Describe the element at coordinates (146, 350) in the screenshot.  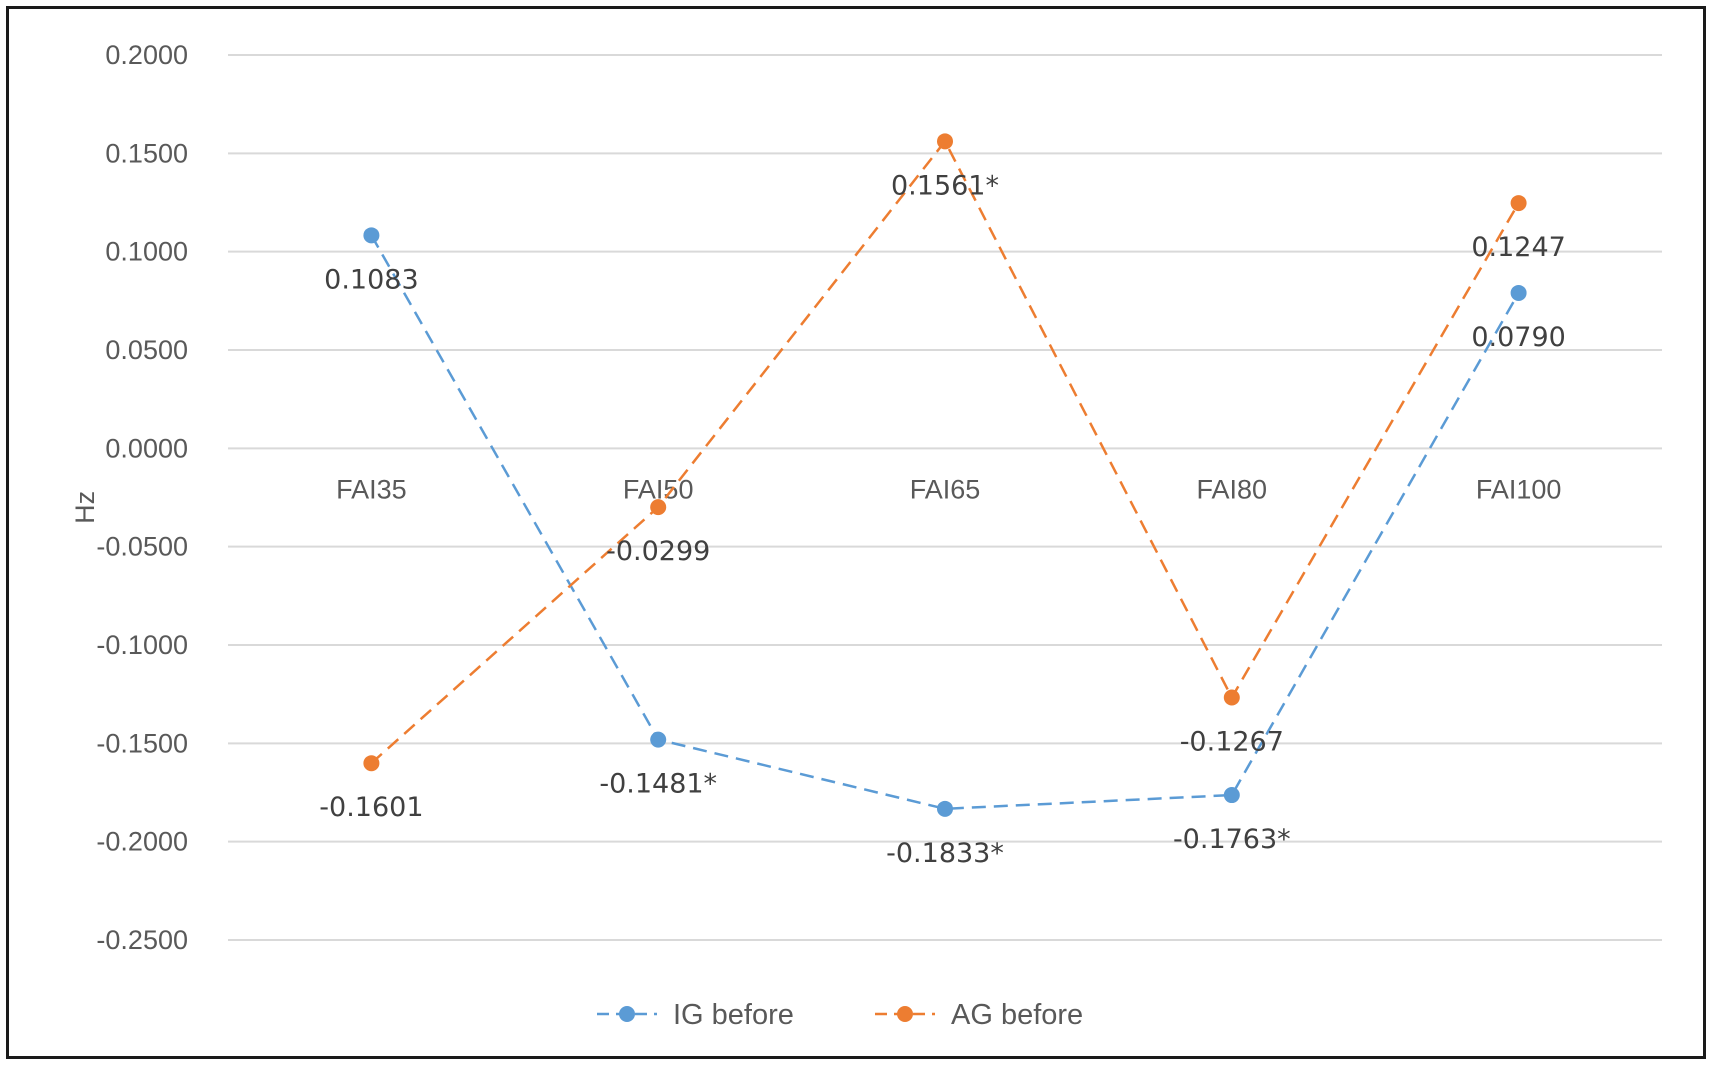
I see `y-tick-label: 0.0500` at that location.